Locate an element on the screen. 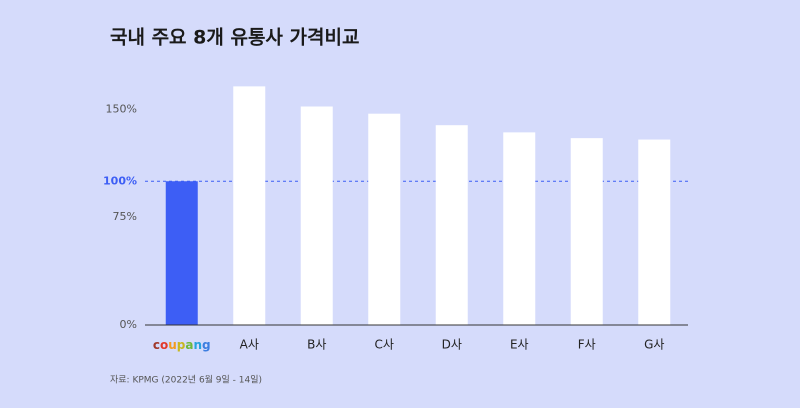 This screenshot has height=408, width=800. x-tick-label: F사 is located at coordinates (587, 345).